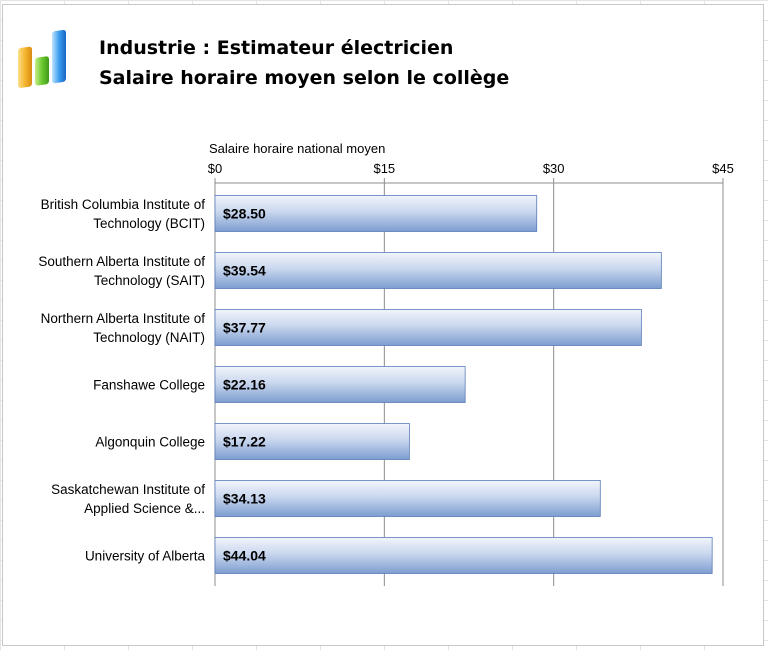  I want to click on data-label: $44.04, so click(244, 556).